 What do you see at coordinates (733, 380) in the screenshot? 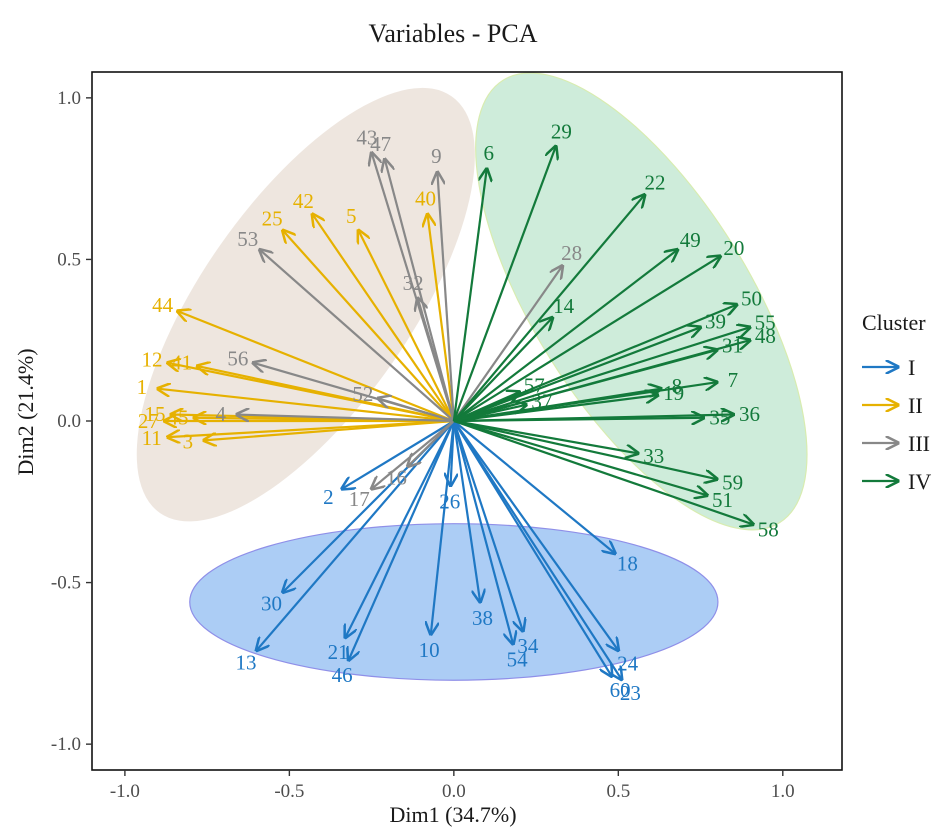
I see `label-var-7: 7` at bounding box center [733, 380].